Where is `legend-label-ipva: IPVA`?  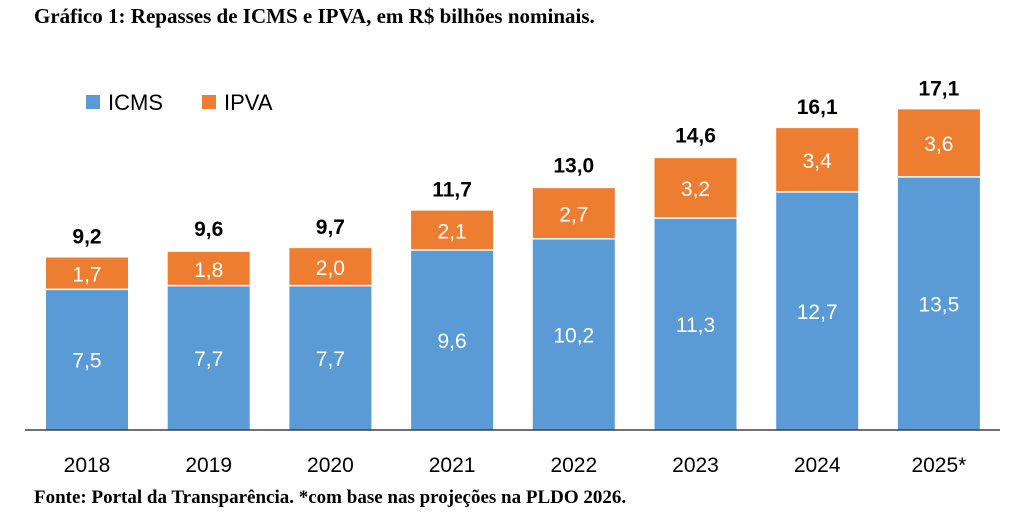
legend-label-ipva: IPVA is located at coordinates (248, 102).